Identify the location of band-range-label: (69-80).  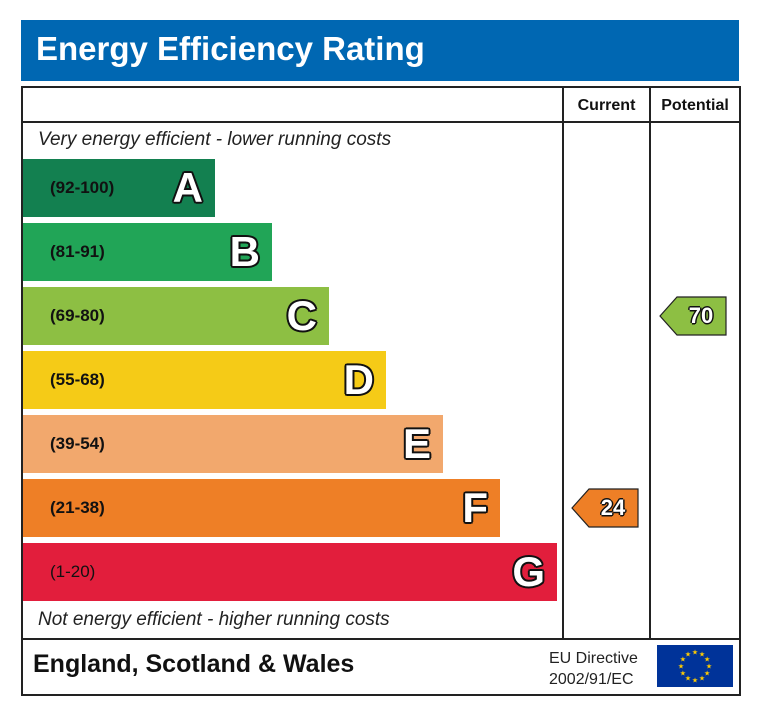
(77, 315).